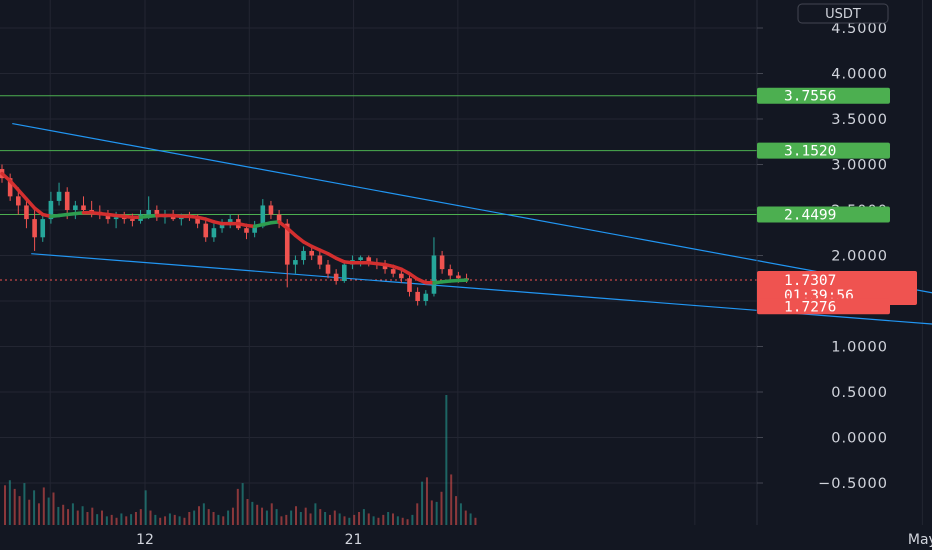  I want to click on moving-average, so click(234, 228).